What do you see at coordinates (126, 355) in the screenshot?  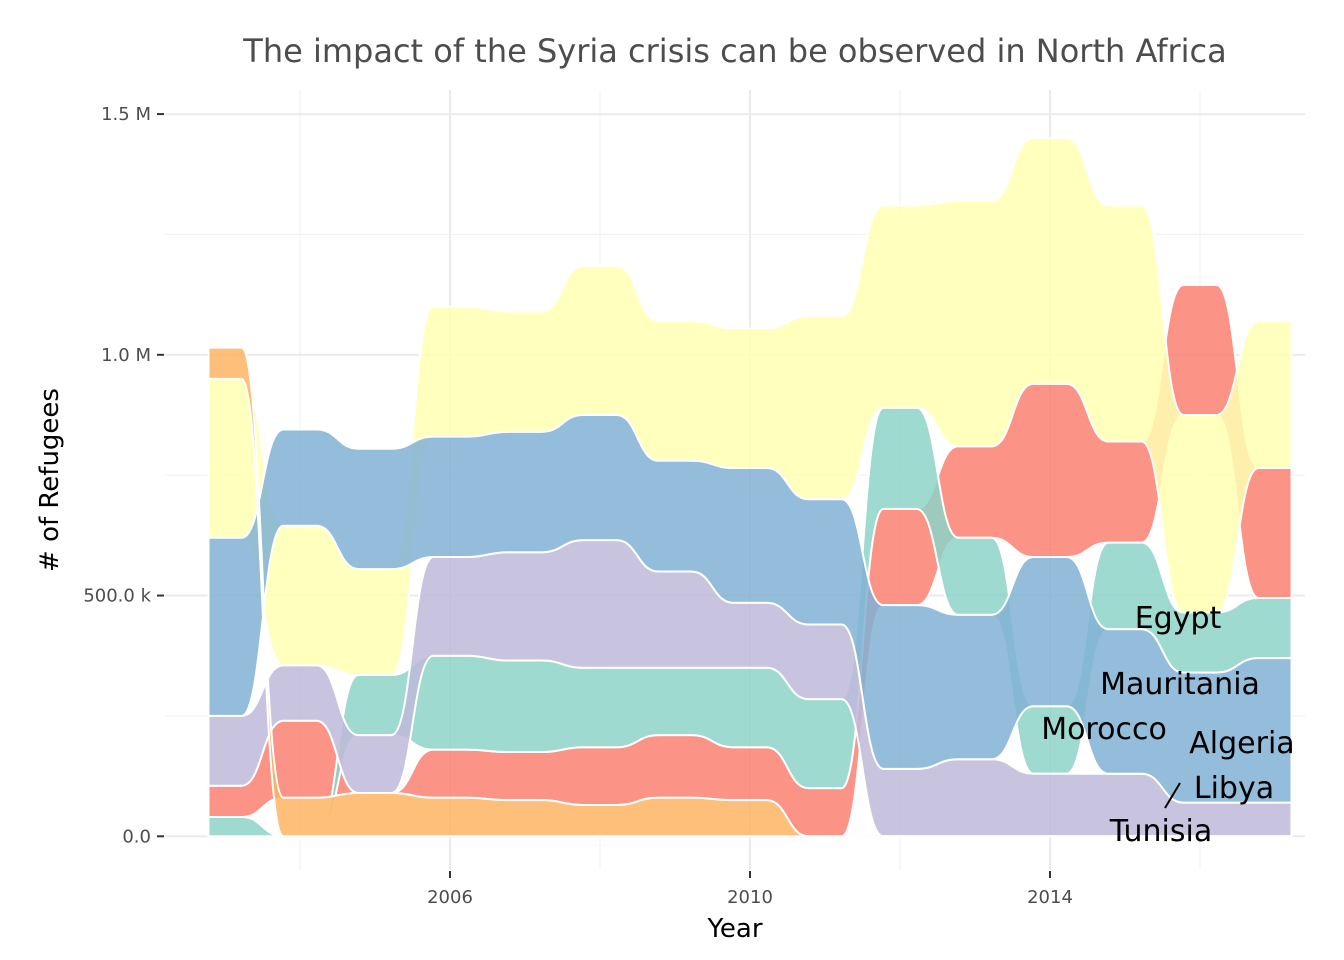 I see `y-tick-label: 1.0 M` at bounding box center [126, 355].